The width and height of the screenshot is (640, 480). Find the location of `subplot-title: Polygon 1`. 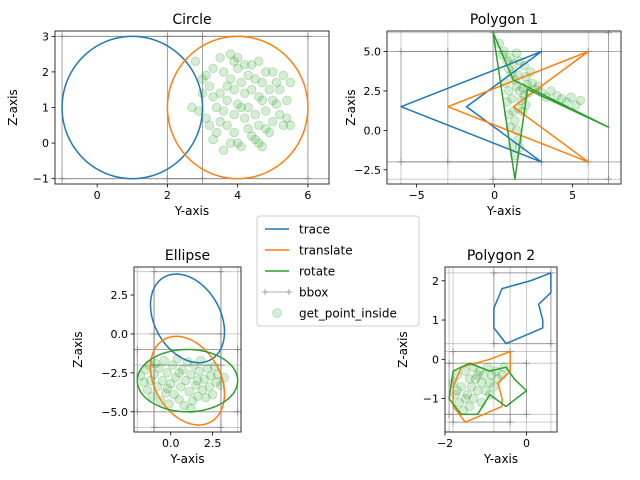

subplot-title: Polygon 1 is located at coordinates (504, 20).